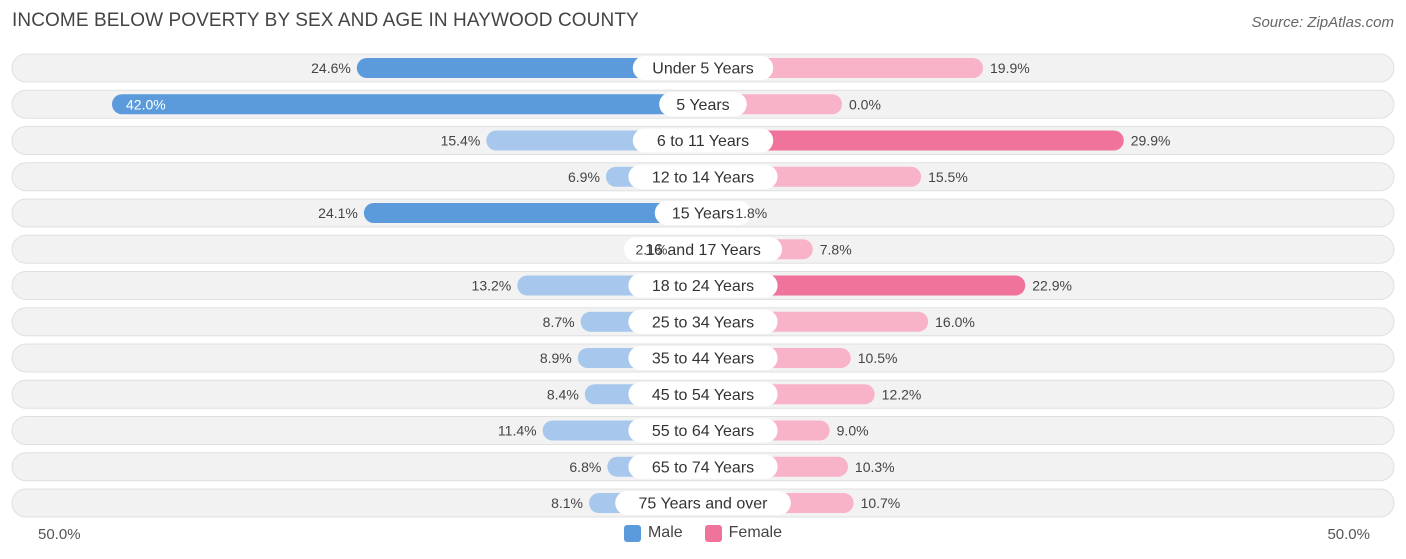  Describe the element at coordinates (331, 68) in the screenshot. I see `value-label-male: 24.6%` at that location.